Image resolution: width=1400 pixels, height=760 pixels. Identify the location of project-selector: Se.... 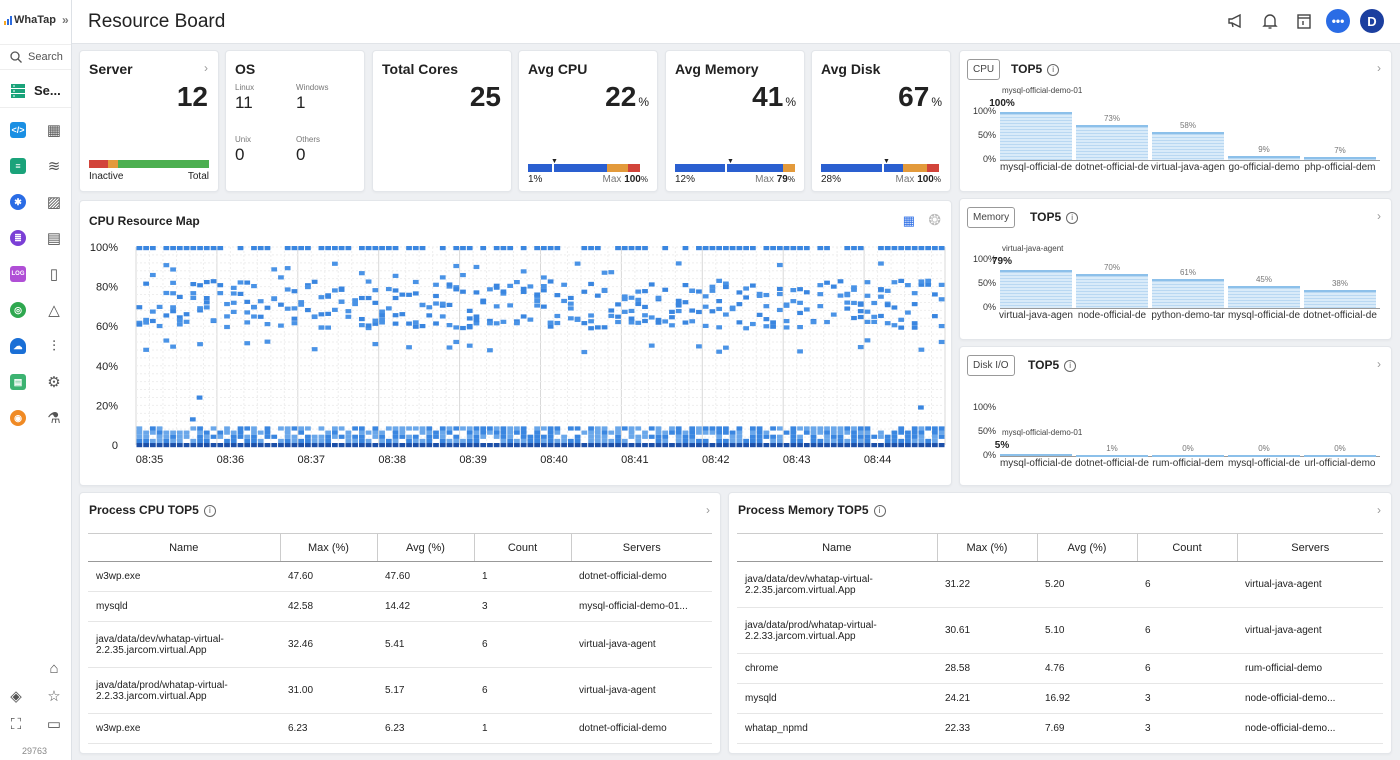
(35, 91).